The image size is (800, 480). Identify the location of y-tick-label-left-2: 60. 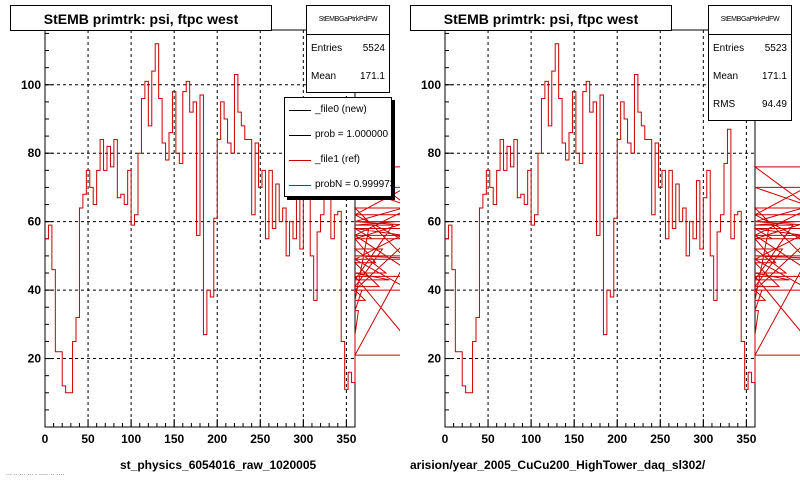
(35, 222).